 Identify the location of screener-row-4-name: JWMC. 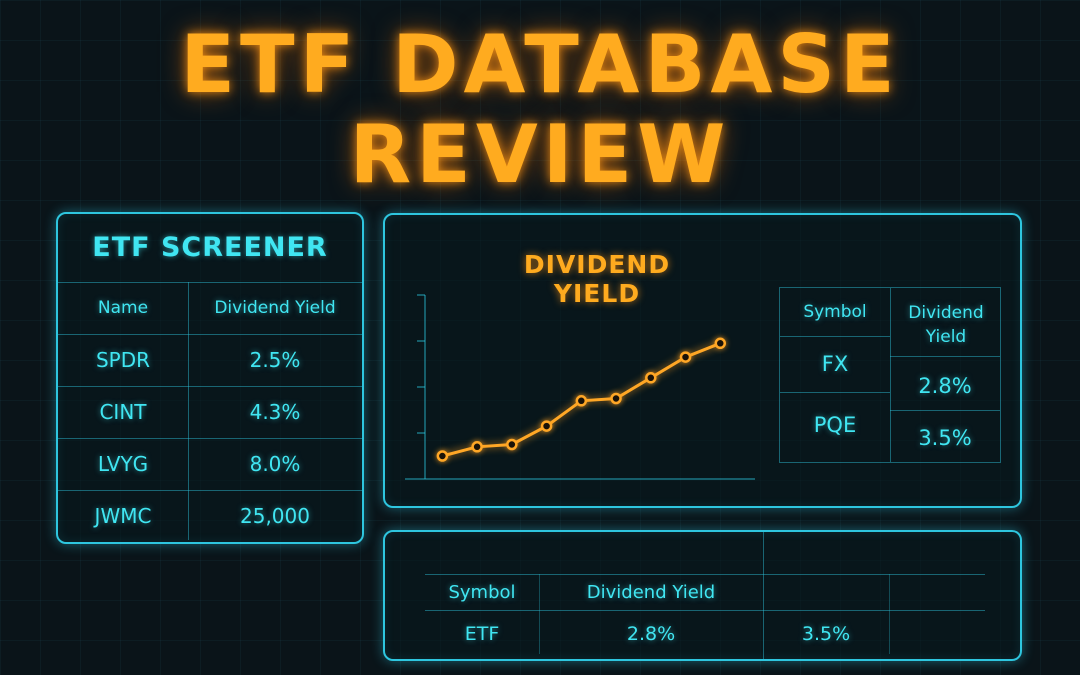
(123, 516).